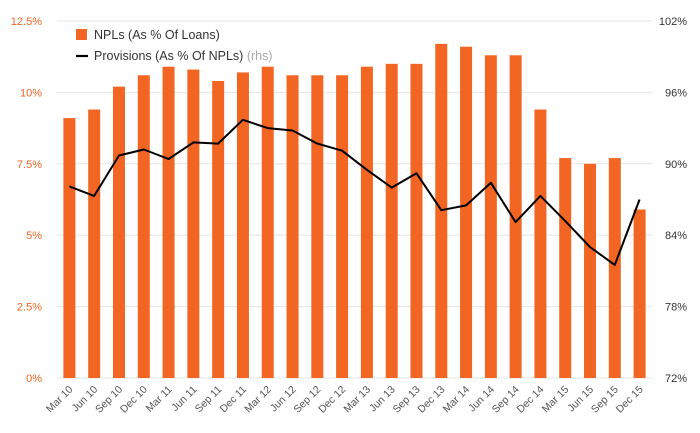  Describe the element at coordinates (26, 200) in the screenshot. I see `left-axis: 0% 2.5% 5% 7.5% 10% 12.5%` at that location.